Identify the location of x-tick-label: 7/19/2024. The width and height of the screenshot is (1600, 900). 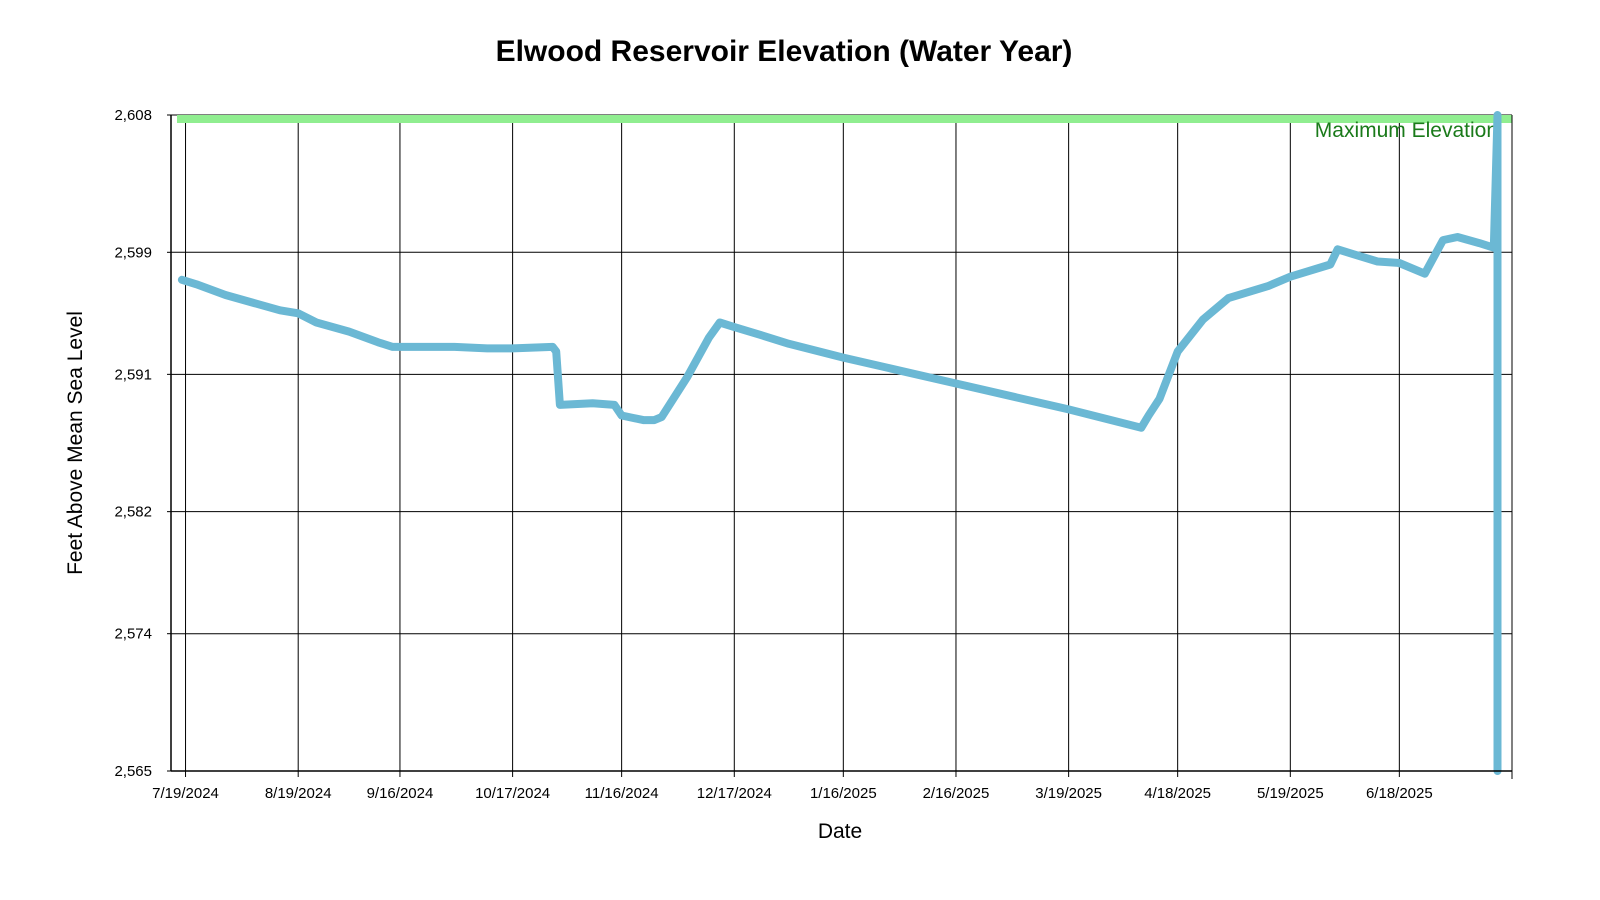
(185, 793).